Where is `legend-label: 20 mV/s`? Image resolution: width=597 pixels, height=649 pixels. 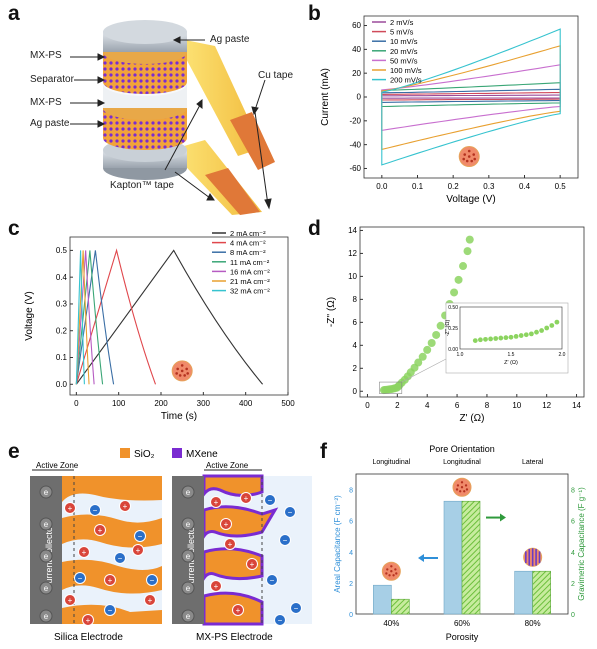
legend-label: 20 mV/s is located at coordinates (404, 51).